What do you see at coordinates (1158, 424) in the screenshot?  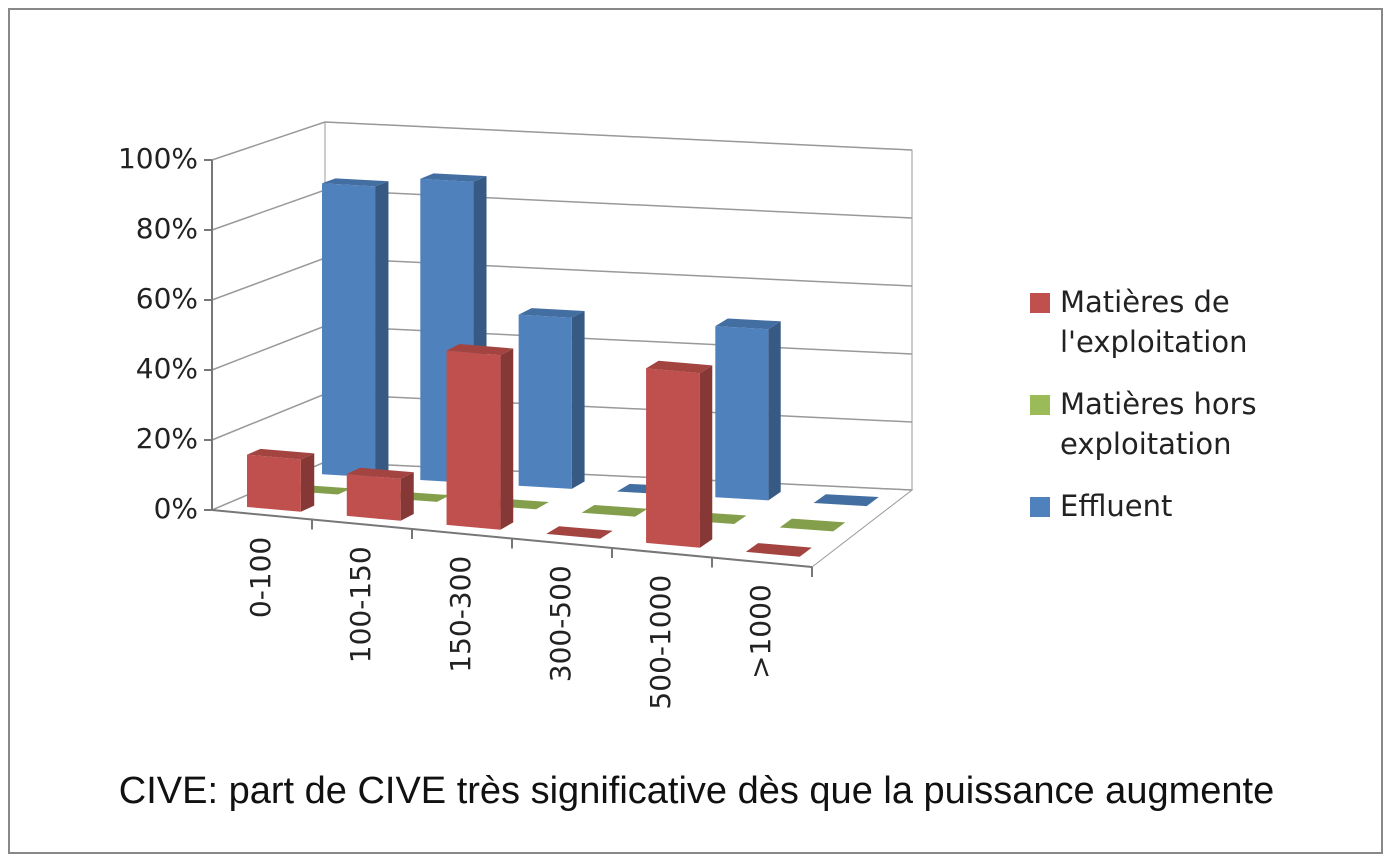 I see `legend-label: Matières hors exploitation` at bounding box center [1158, 424].